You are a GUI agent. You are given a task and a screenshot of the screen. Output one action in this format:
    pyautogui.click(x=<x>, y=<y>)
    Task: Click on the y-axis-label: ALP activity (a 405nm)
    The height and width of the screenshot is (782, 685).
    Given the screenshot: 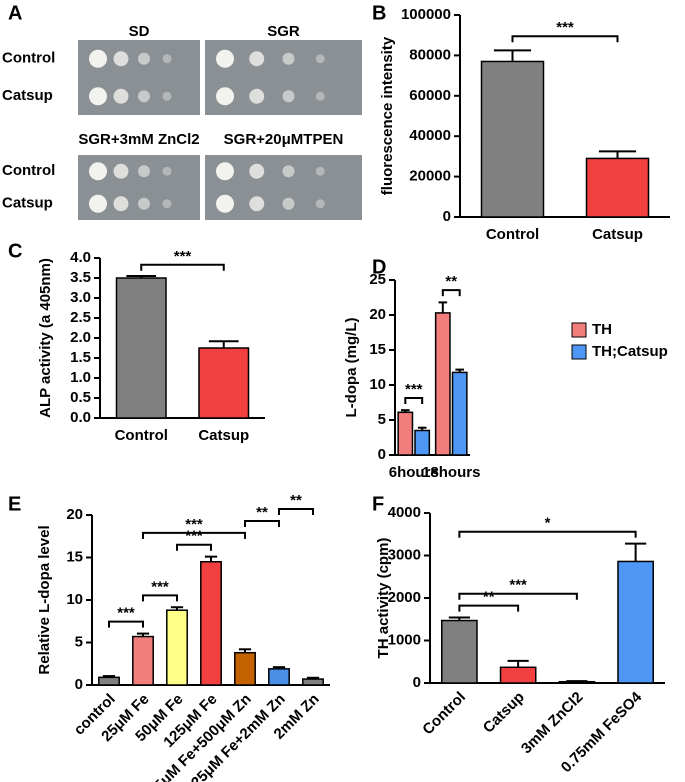 What is the action you would take?
    pyautogui.click(x=45, y=338)
    